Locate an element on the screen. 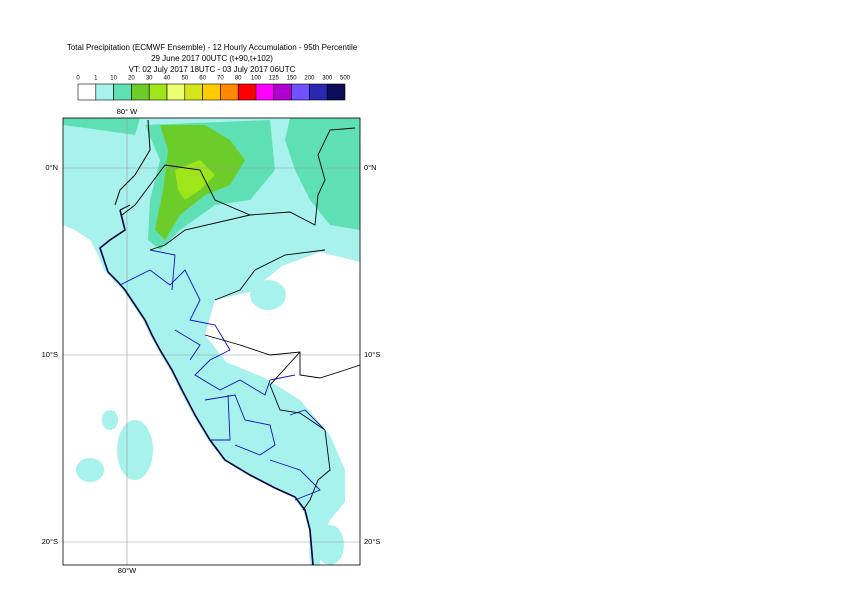 The width and height of the screenshot is (842, 596). region-border is located at coordinates (222, 375).